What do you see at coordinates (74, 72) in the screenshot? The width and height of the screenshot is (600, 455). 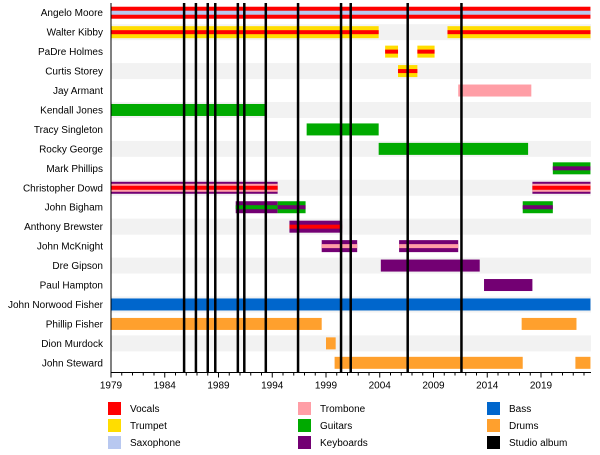 I see `member-label-curtis-storey: Curtis Storey` at bounding box center [74, 72].